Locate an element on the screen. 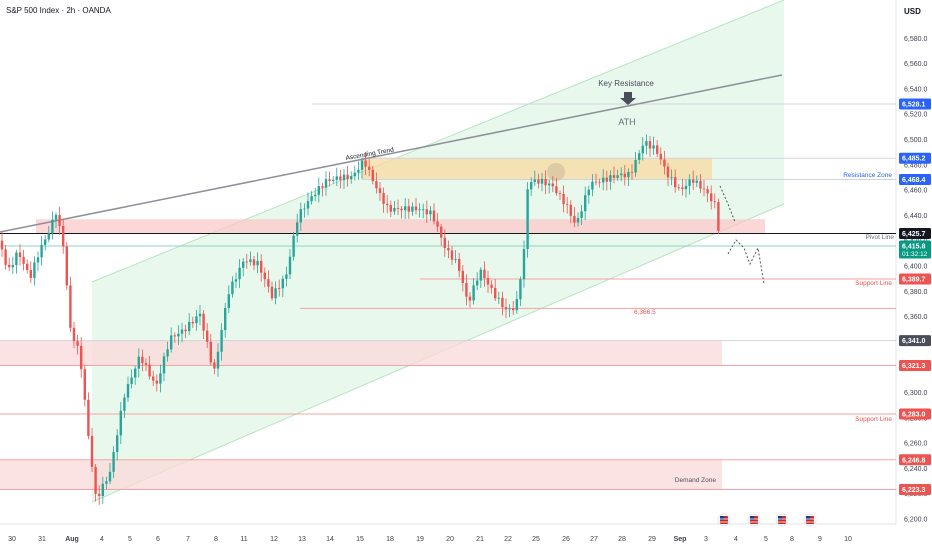 This screenshot has width=932, height=550. time-tick-label: 13 is located at coordinates (302, 539).